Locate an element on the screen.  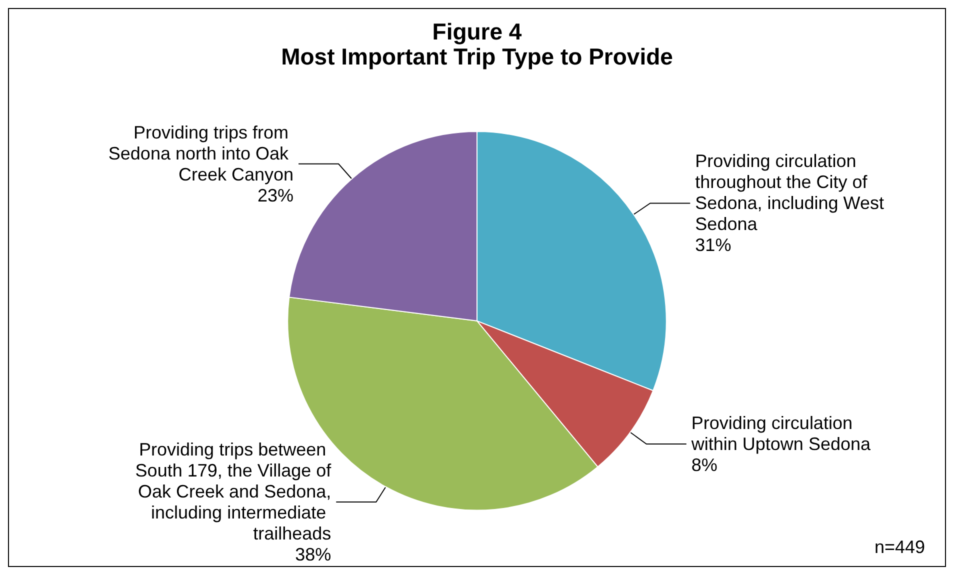
data-label: 23% is located at coordinates (276, 195).